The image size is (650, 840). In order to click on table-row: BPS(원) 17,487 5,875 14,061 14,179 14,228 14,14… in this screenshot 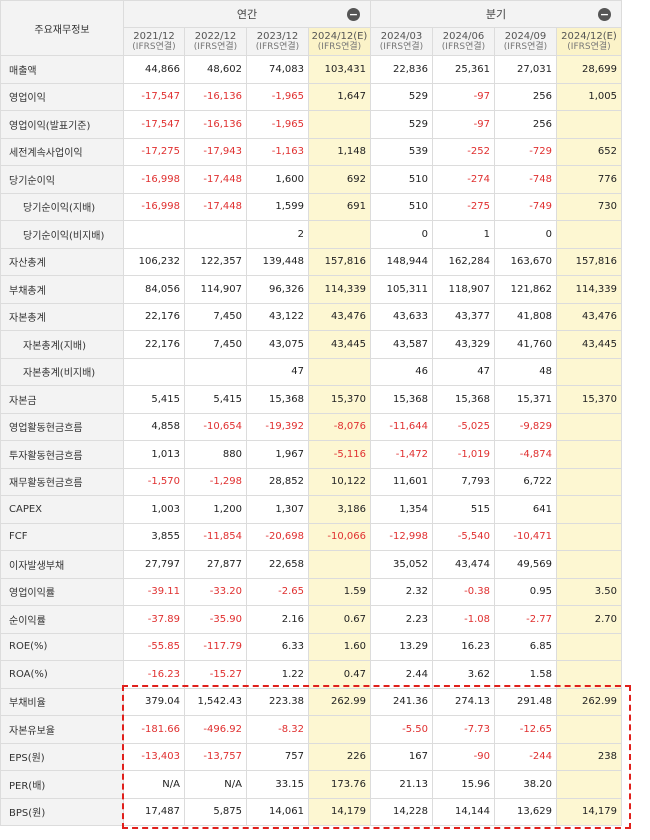, I will do `click(311, 811)`.